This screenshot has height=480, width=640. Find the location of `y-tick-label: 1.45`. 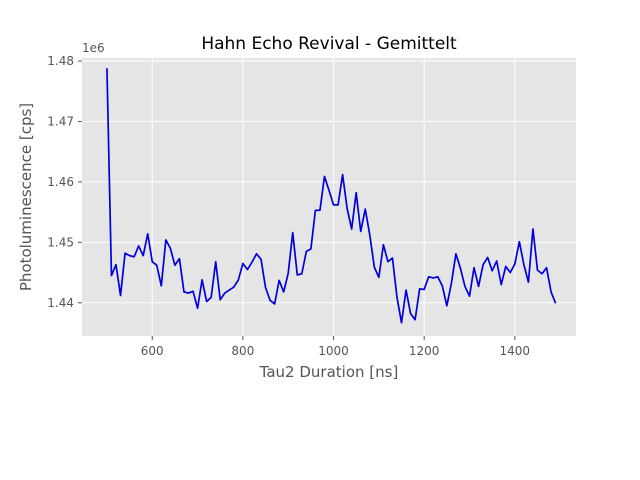

y-tick-label: 1.45 is located at coordinates (60, 242).